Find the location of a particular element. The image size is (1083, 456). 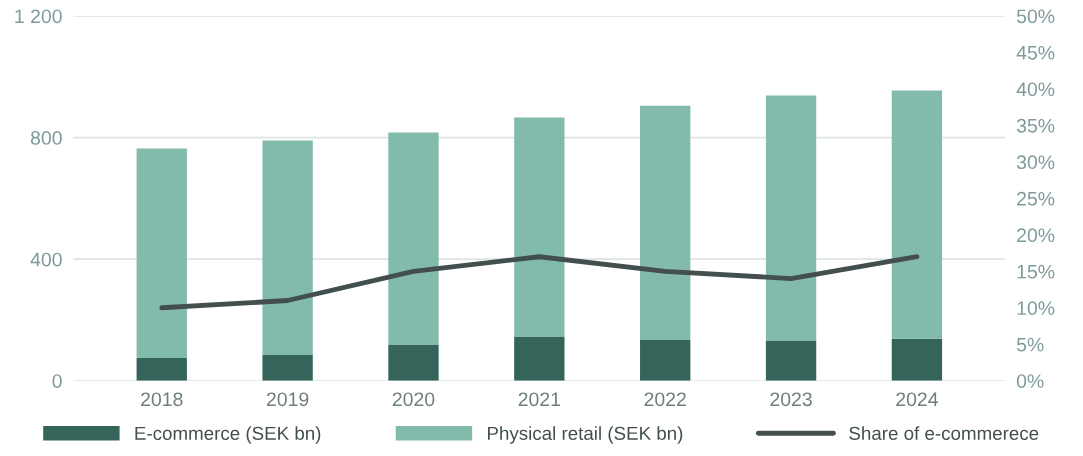

x-tick-label: 2022 is located at coordinates (665, 399).